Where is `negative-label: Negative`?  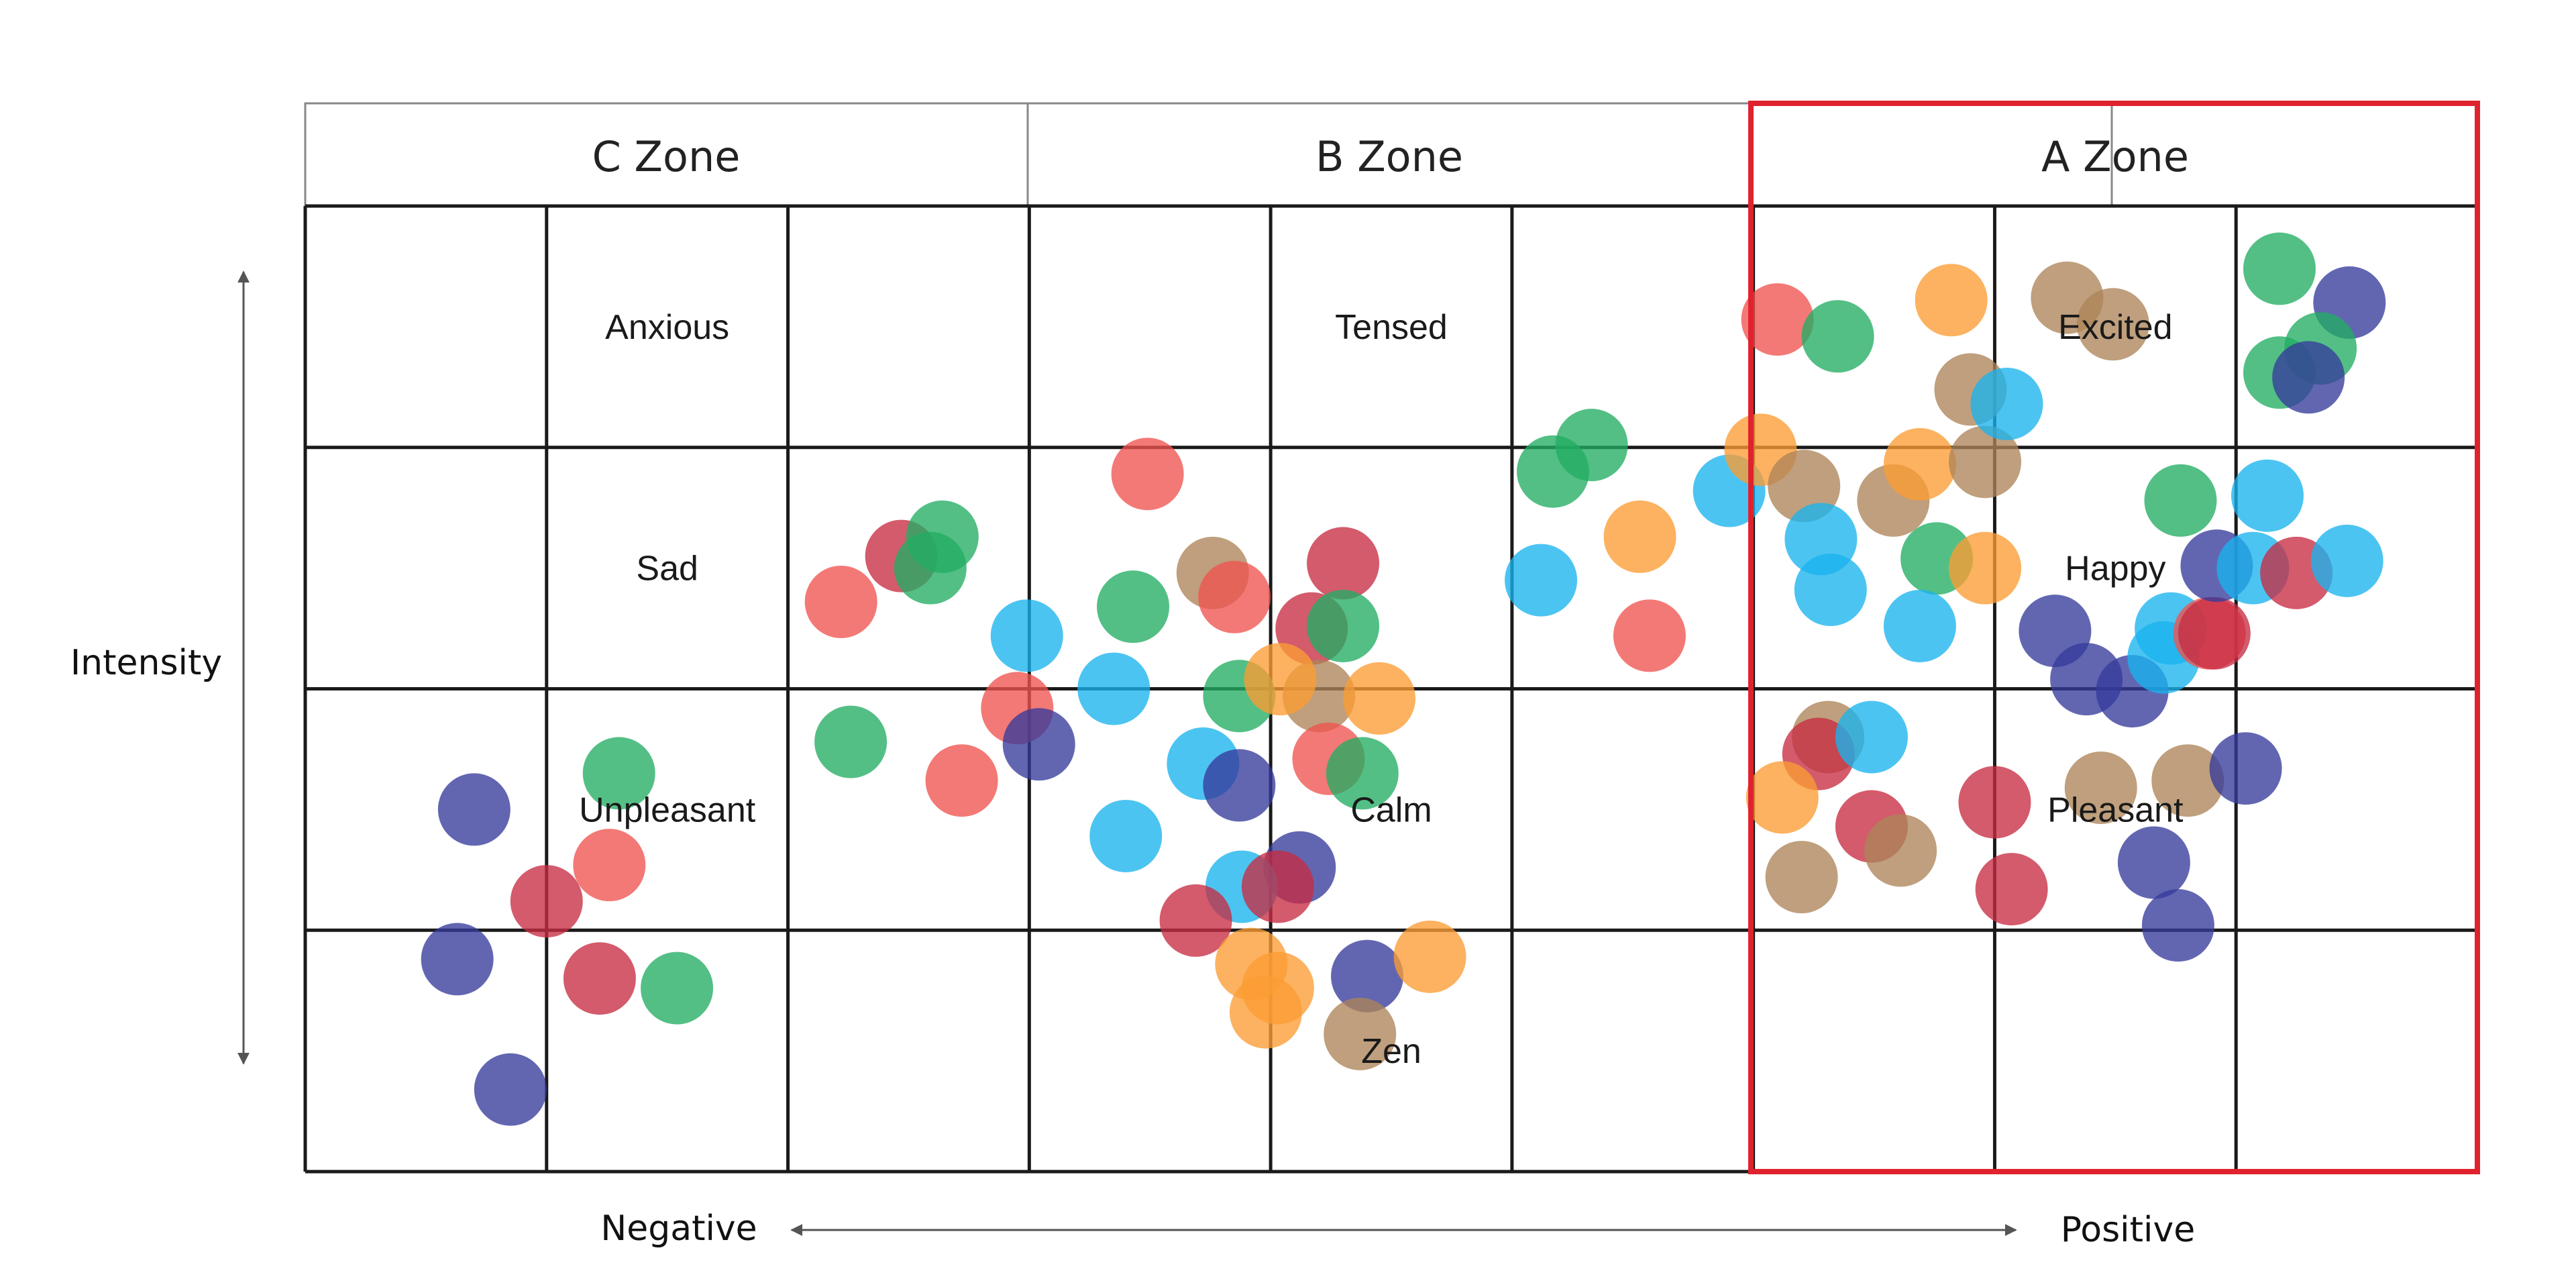 negative-label: Negative is located at coordinates (678, 1229).